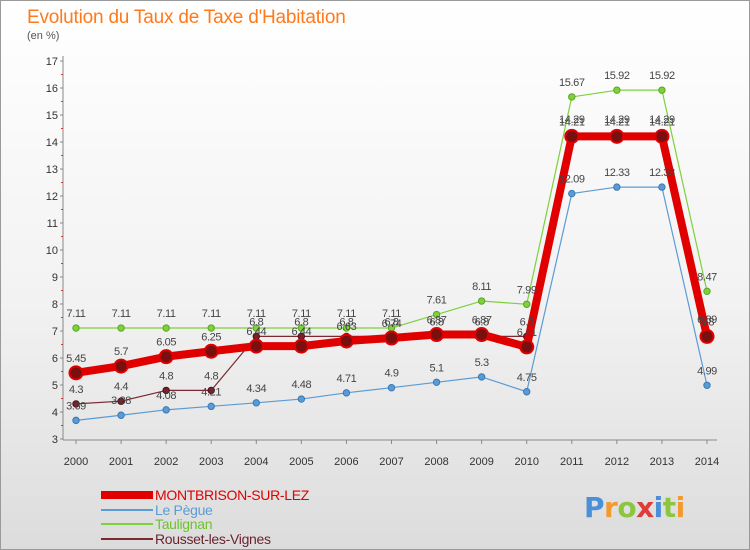  What do you see at coordinates (391, 374) in the screenshot?
I see `data-label-le-p-gue: 4.9` at bounding box center [391, 374].